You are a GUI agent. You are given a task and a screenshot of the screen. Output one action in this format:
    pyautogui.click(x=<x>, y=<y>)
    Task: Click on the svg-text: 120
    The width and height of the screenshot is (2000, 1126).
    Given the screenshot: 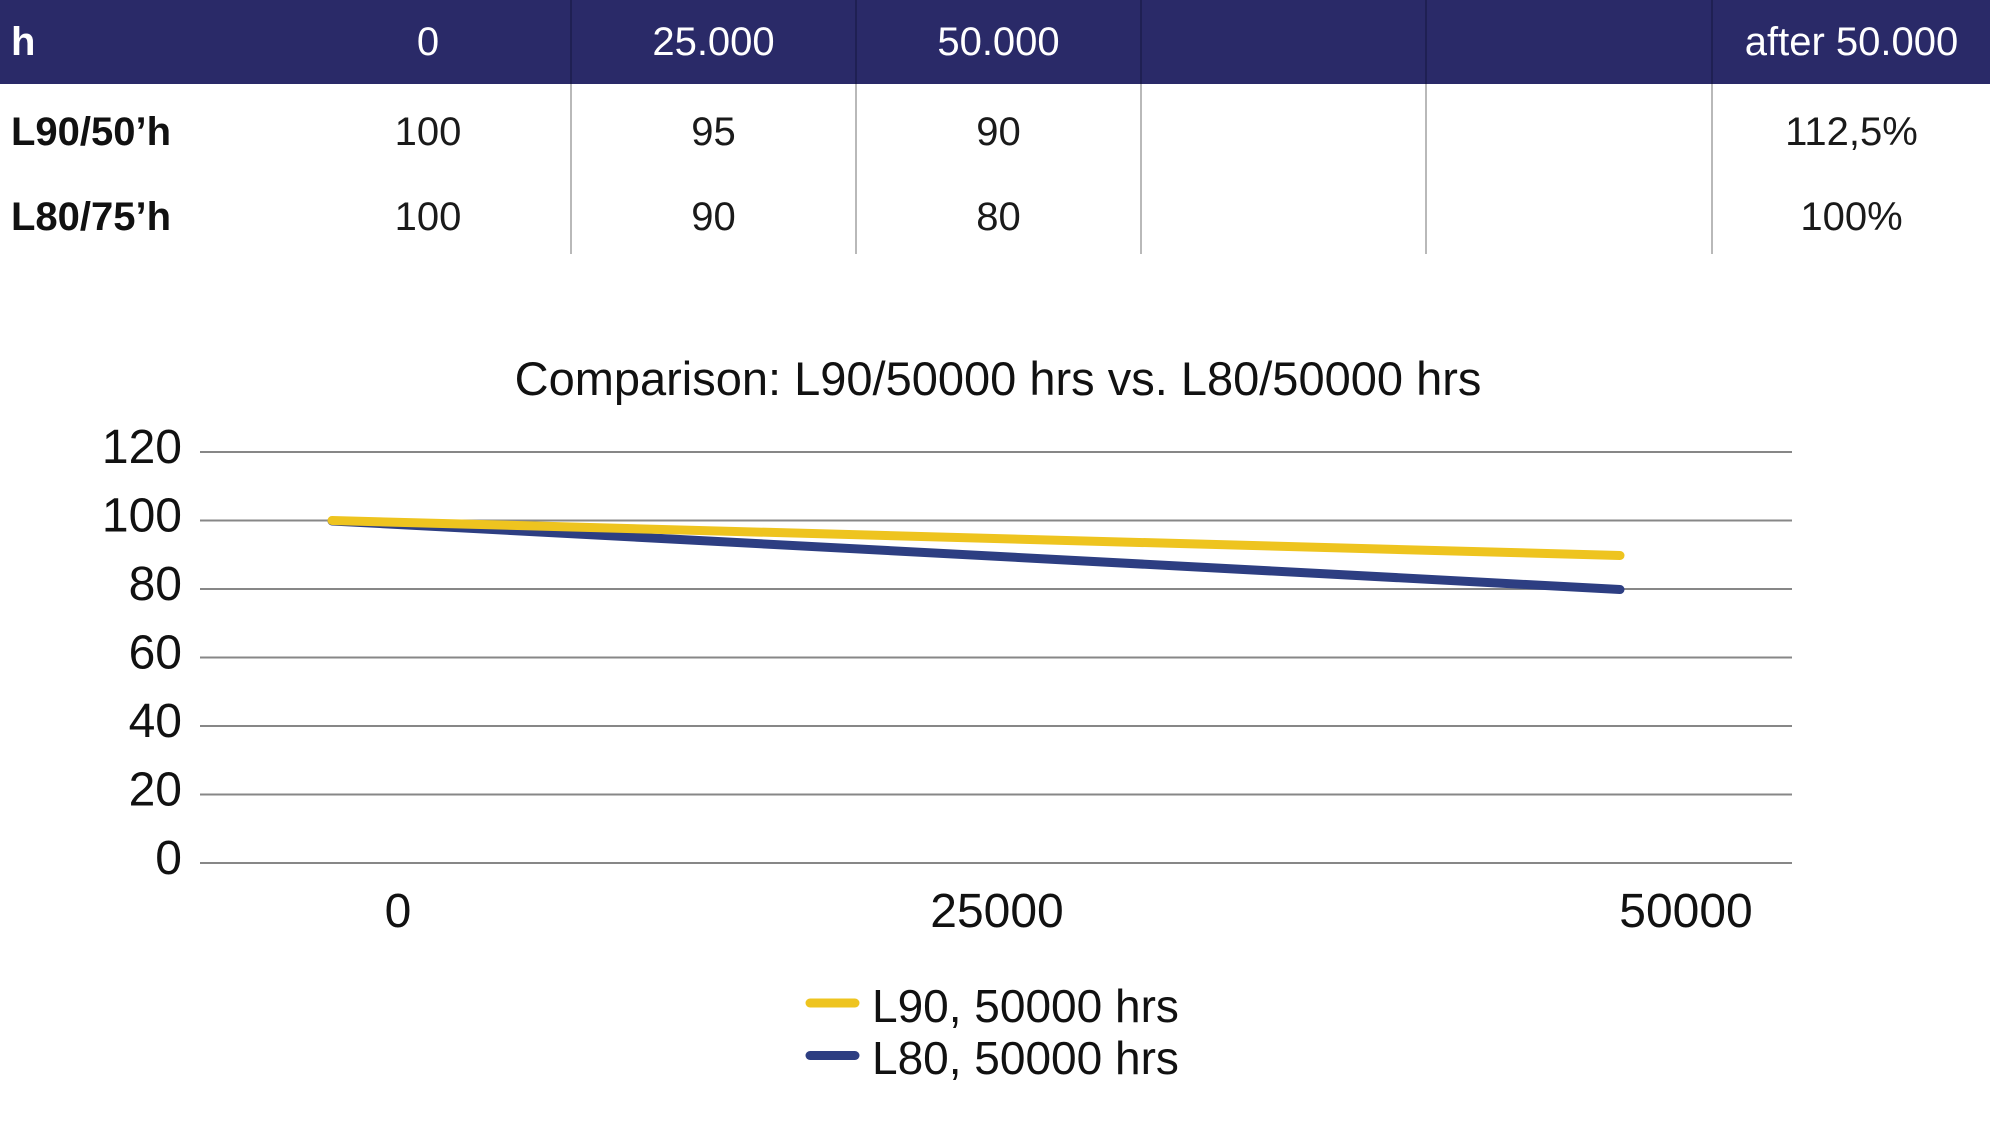 What is the action you would take?
    pyautogui.click(x=142, y=447)
    